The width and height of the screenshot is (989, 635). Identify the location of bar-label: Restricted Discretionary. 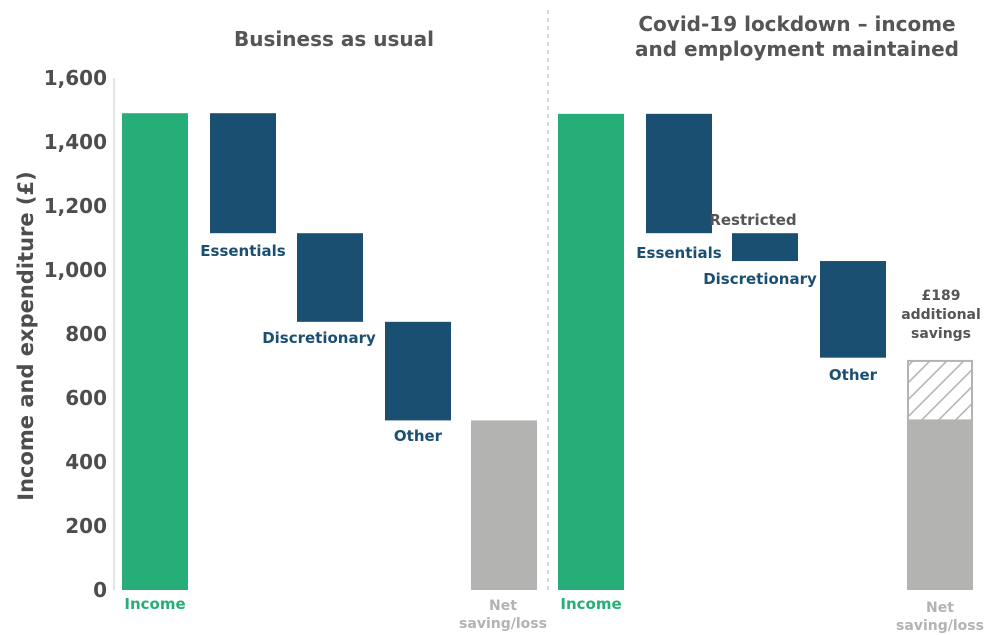
(760, 249).